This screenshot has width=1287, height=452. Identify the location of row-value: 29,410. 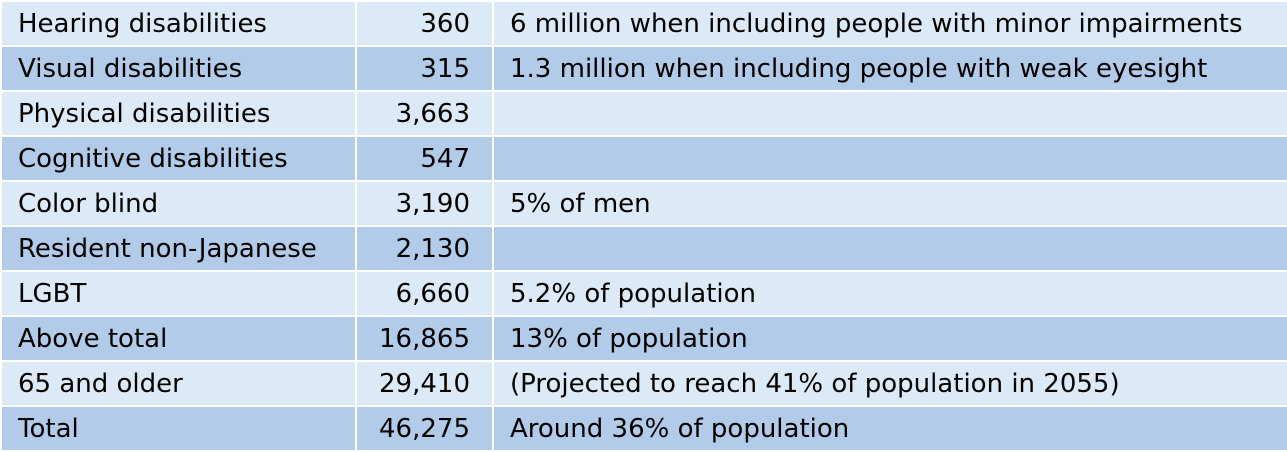
(424, 383).